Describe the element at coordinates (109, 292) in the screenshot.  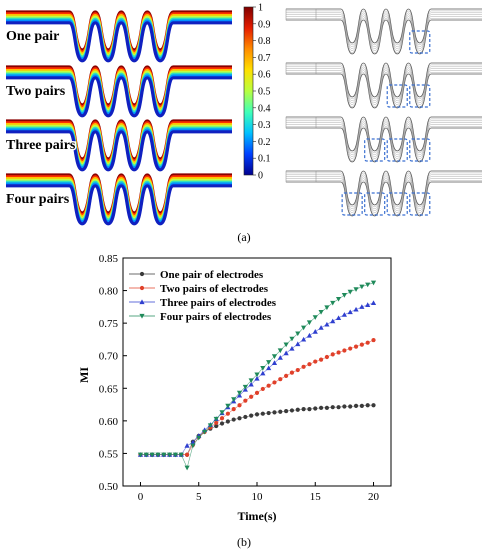
I see `y-tick-label: 0.80` at that location.